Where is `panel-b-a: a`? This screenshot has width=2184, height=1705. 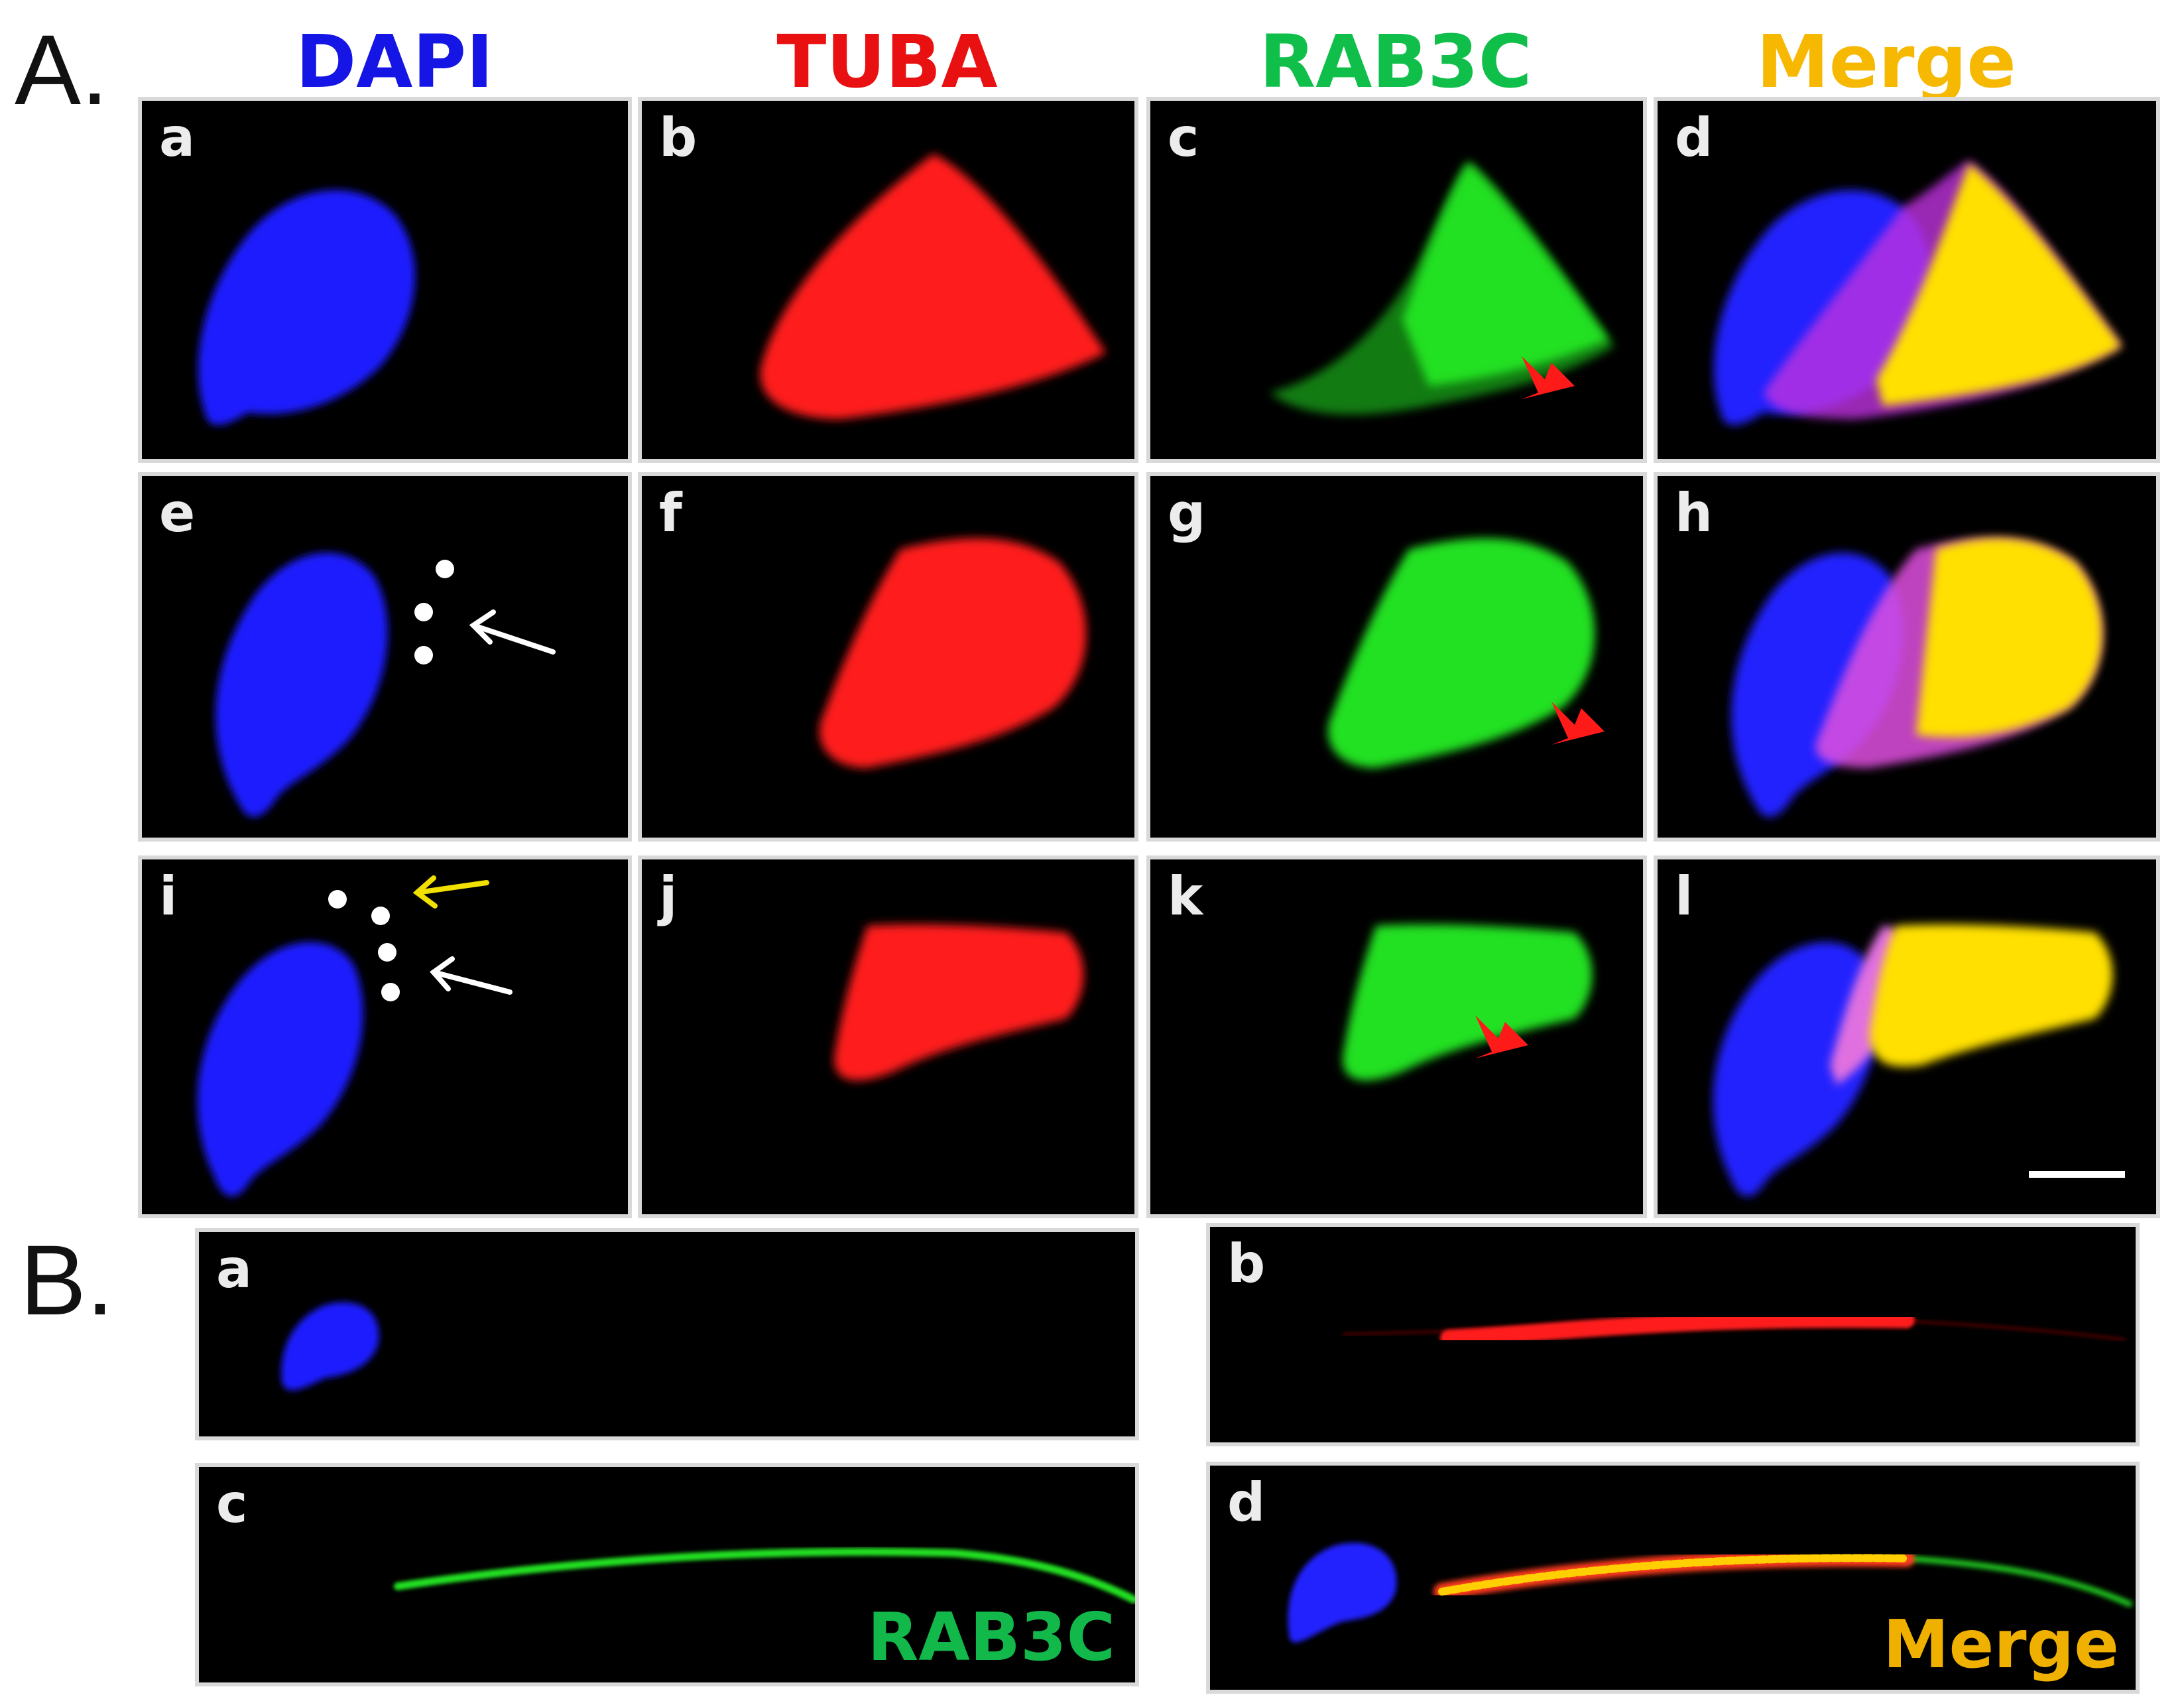 panel-b-a: a is located at coordinates (667, 1334).